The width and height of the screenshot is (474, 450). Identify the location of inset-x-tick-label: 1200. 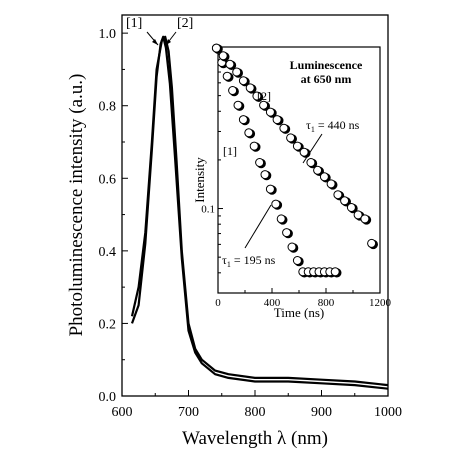
(380, 303).